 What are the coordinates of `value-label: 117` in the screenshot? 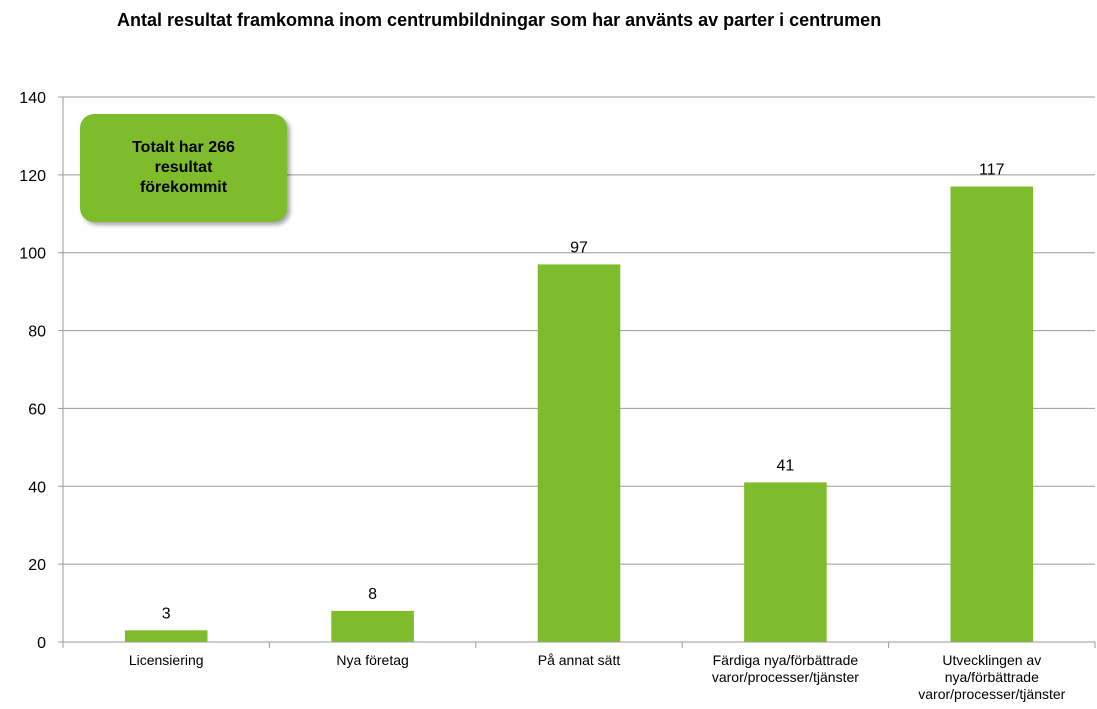 It's located at (992, 170).